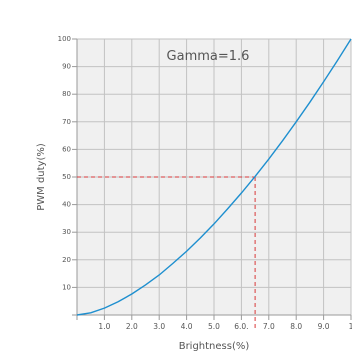 This screenshot has height=355, width=352. What do you see at coordinates (132, 326) in the screenshot?
I see `x-tick-label: 2.0` at bounding box center [132, 326].